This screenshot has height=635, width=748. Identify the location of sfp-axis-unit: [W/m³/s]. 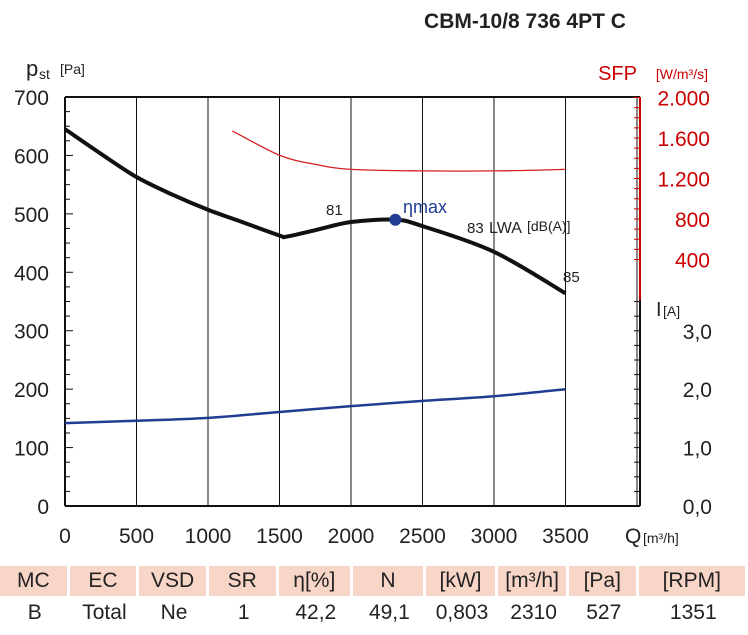
(682, 74).